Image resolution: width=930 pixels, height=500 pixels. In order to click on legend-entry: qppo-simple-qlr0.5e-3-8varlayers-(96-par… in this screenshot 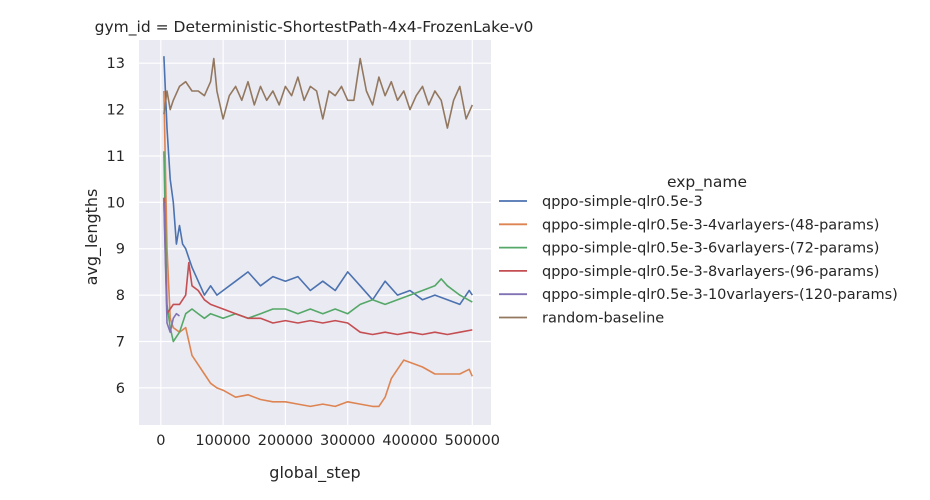, I will do `click(710, 272)`.